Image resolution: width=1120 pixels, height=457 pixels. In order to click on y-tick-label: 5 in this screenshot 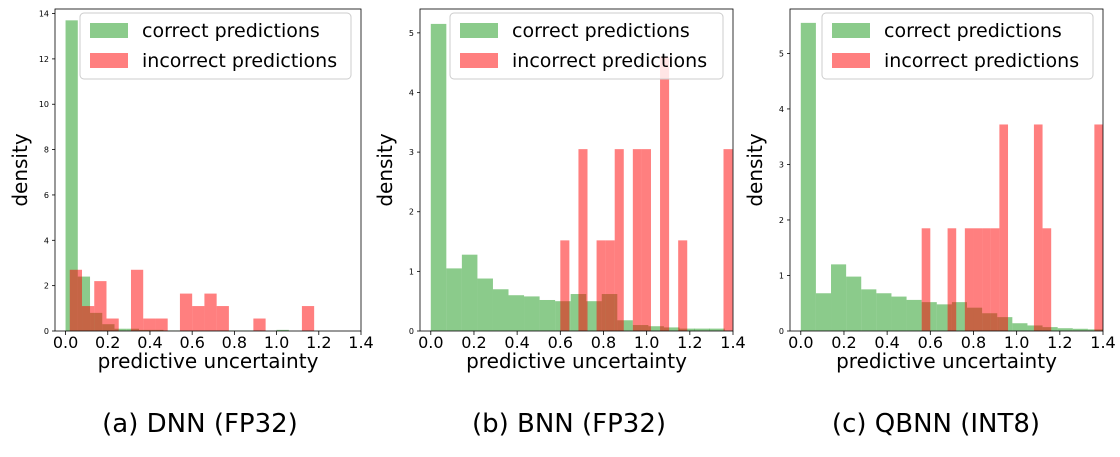, I will do `click(781, 53)`.